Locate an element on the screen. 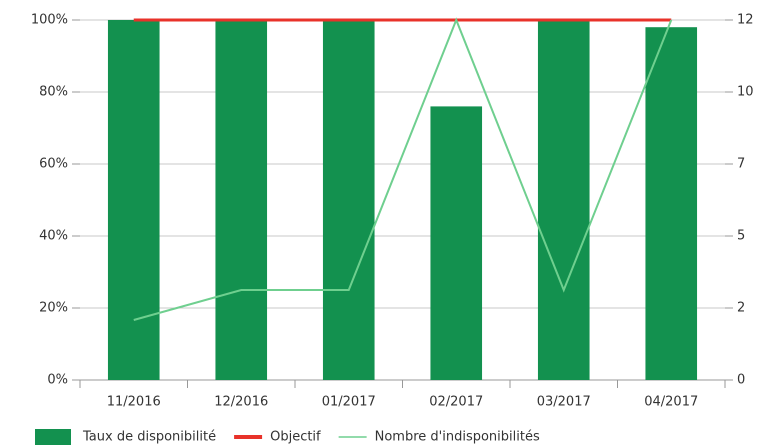 Image resolution: width=773 pixels, height=448 pixels. x-tick-label: 11/2016 is located at coordinates (134, 402).